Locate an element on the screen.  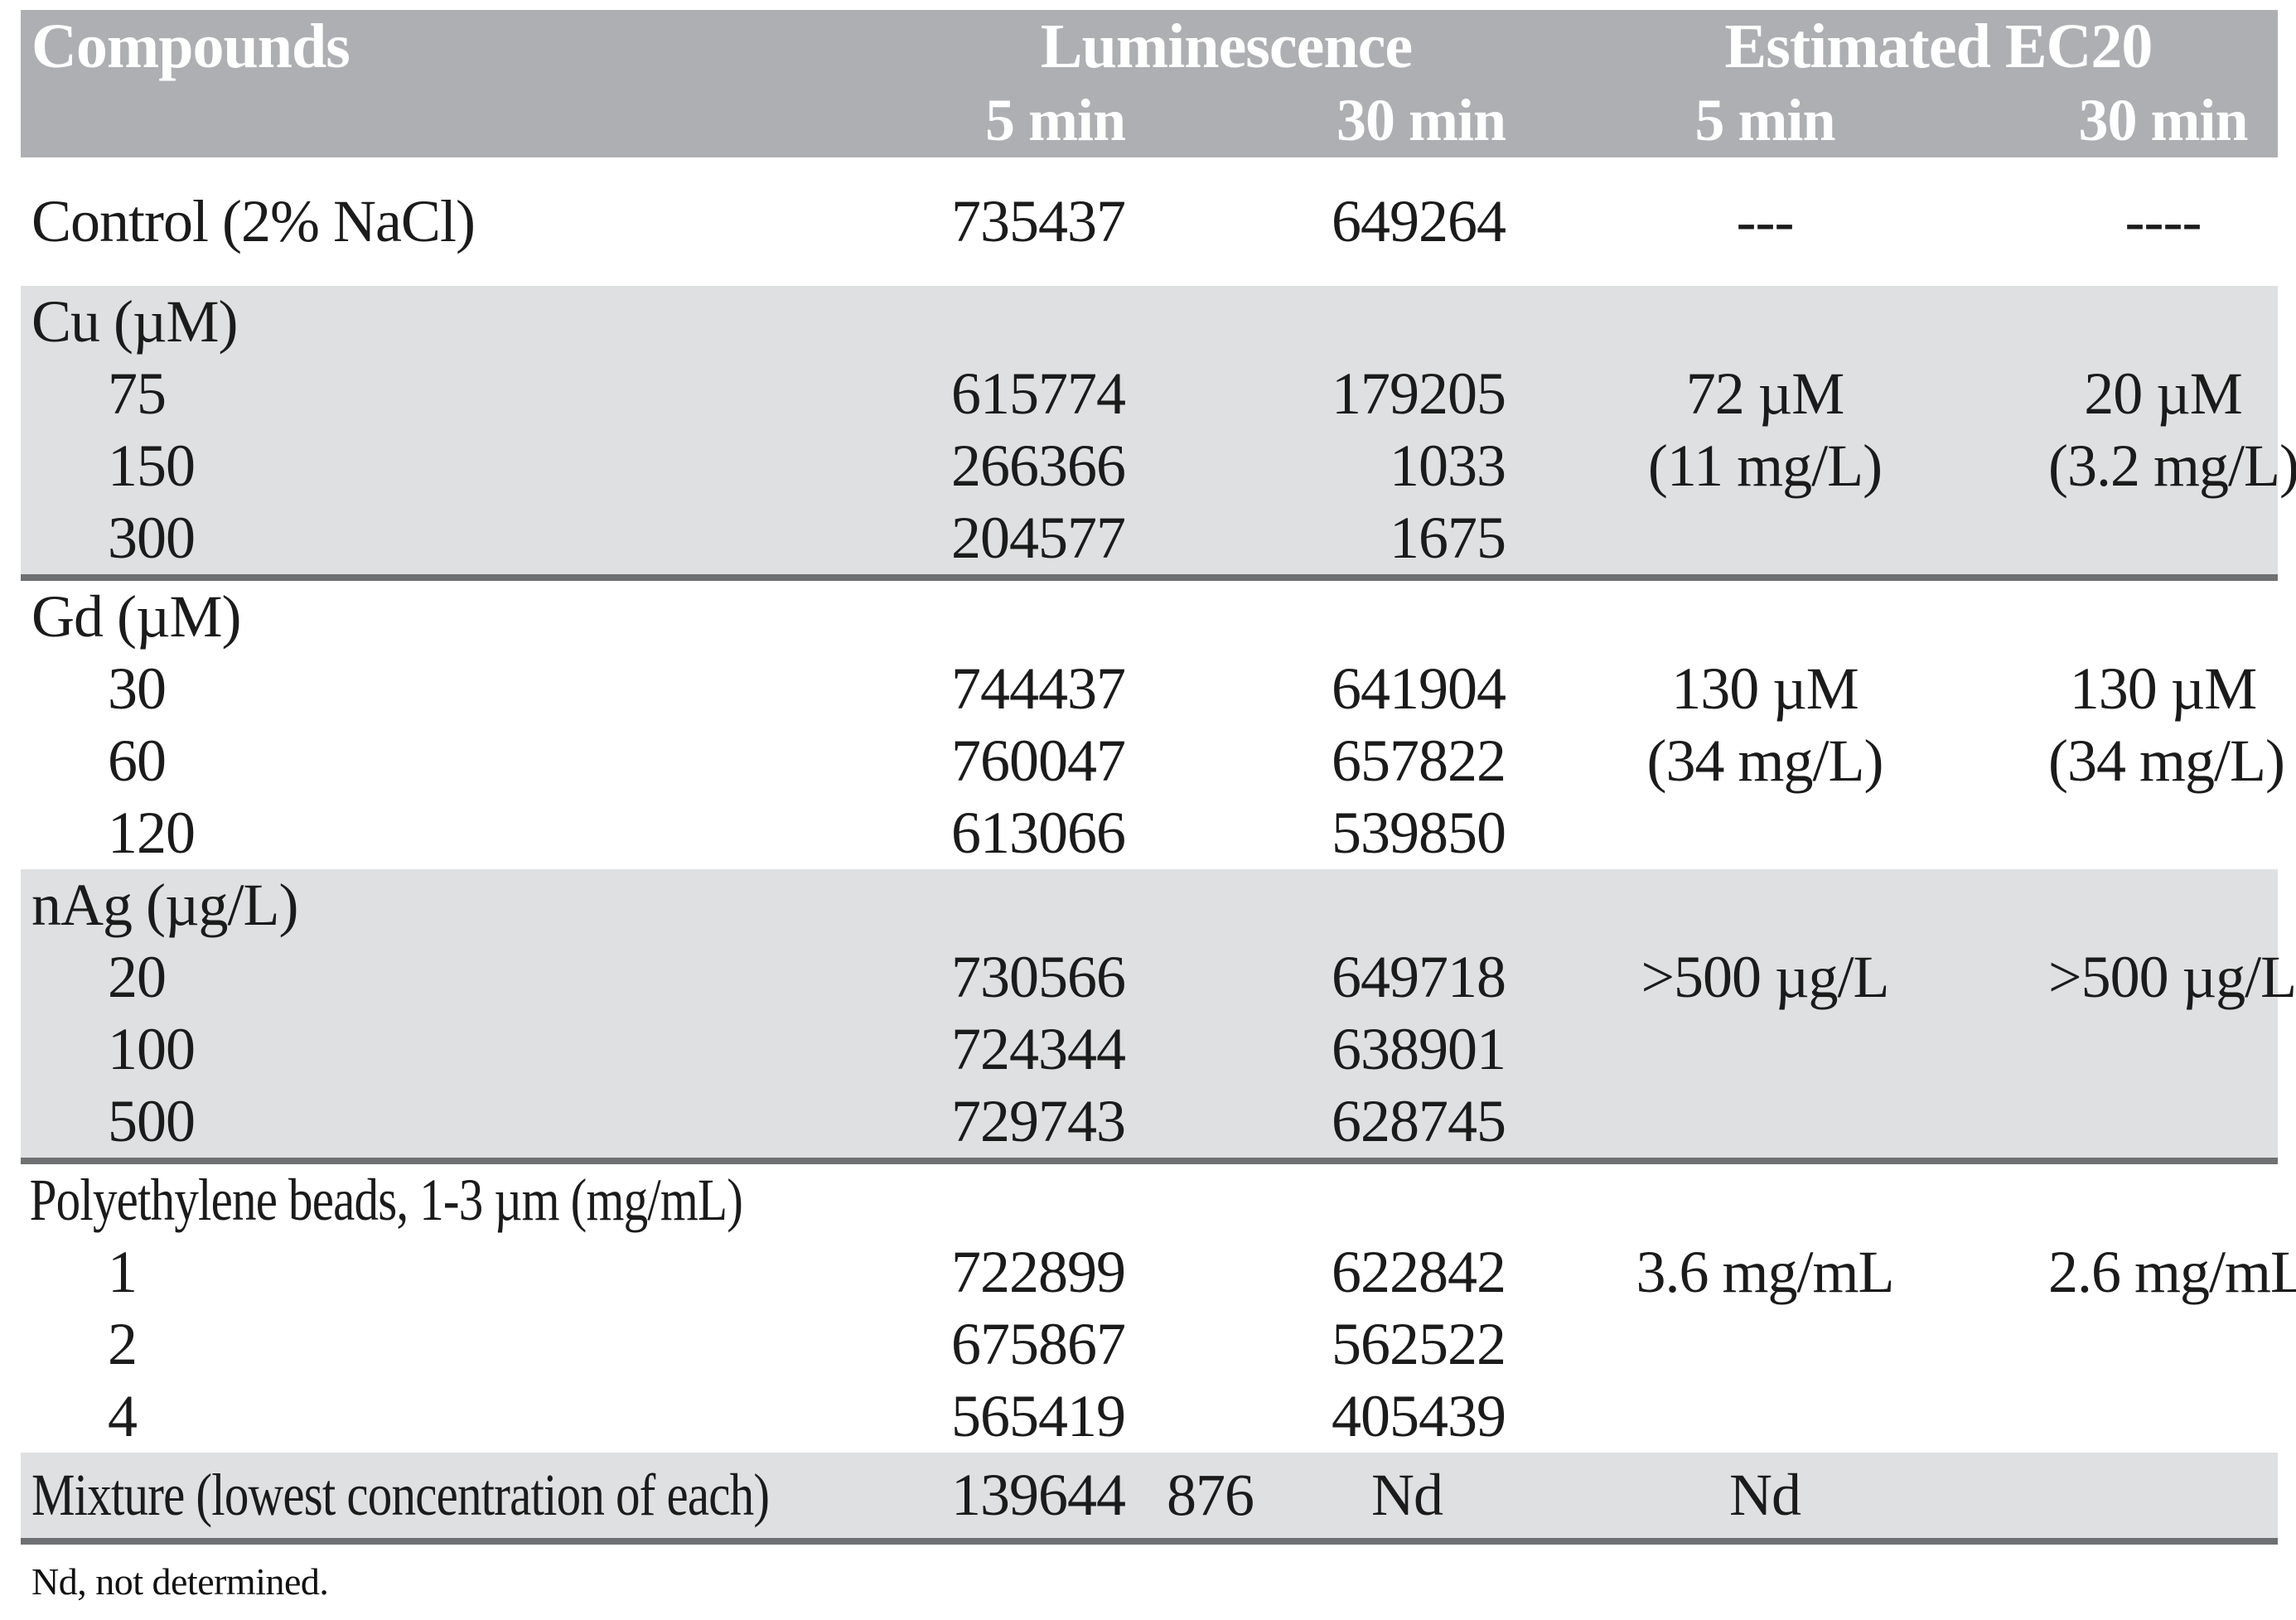
table-row: 300 204577 1675 is located at coordinates (1150, 538).